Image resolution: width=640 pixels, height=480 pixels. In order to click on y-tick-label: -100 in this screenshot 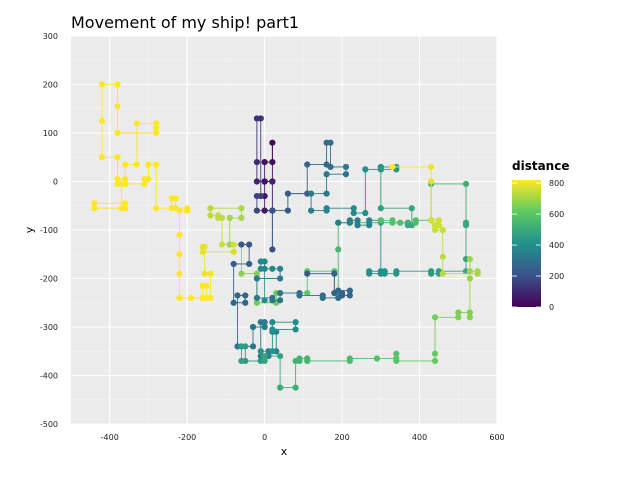, I will do `click(49, 230)`.